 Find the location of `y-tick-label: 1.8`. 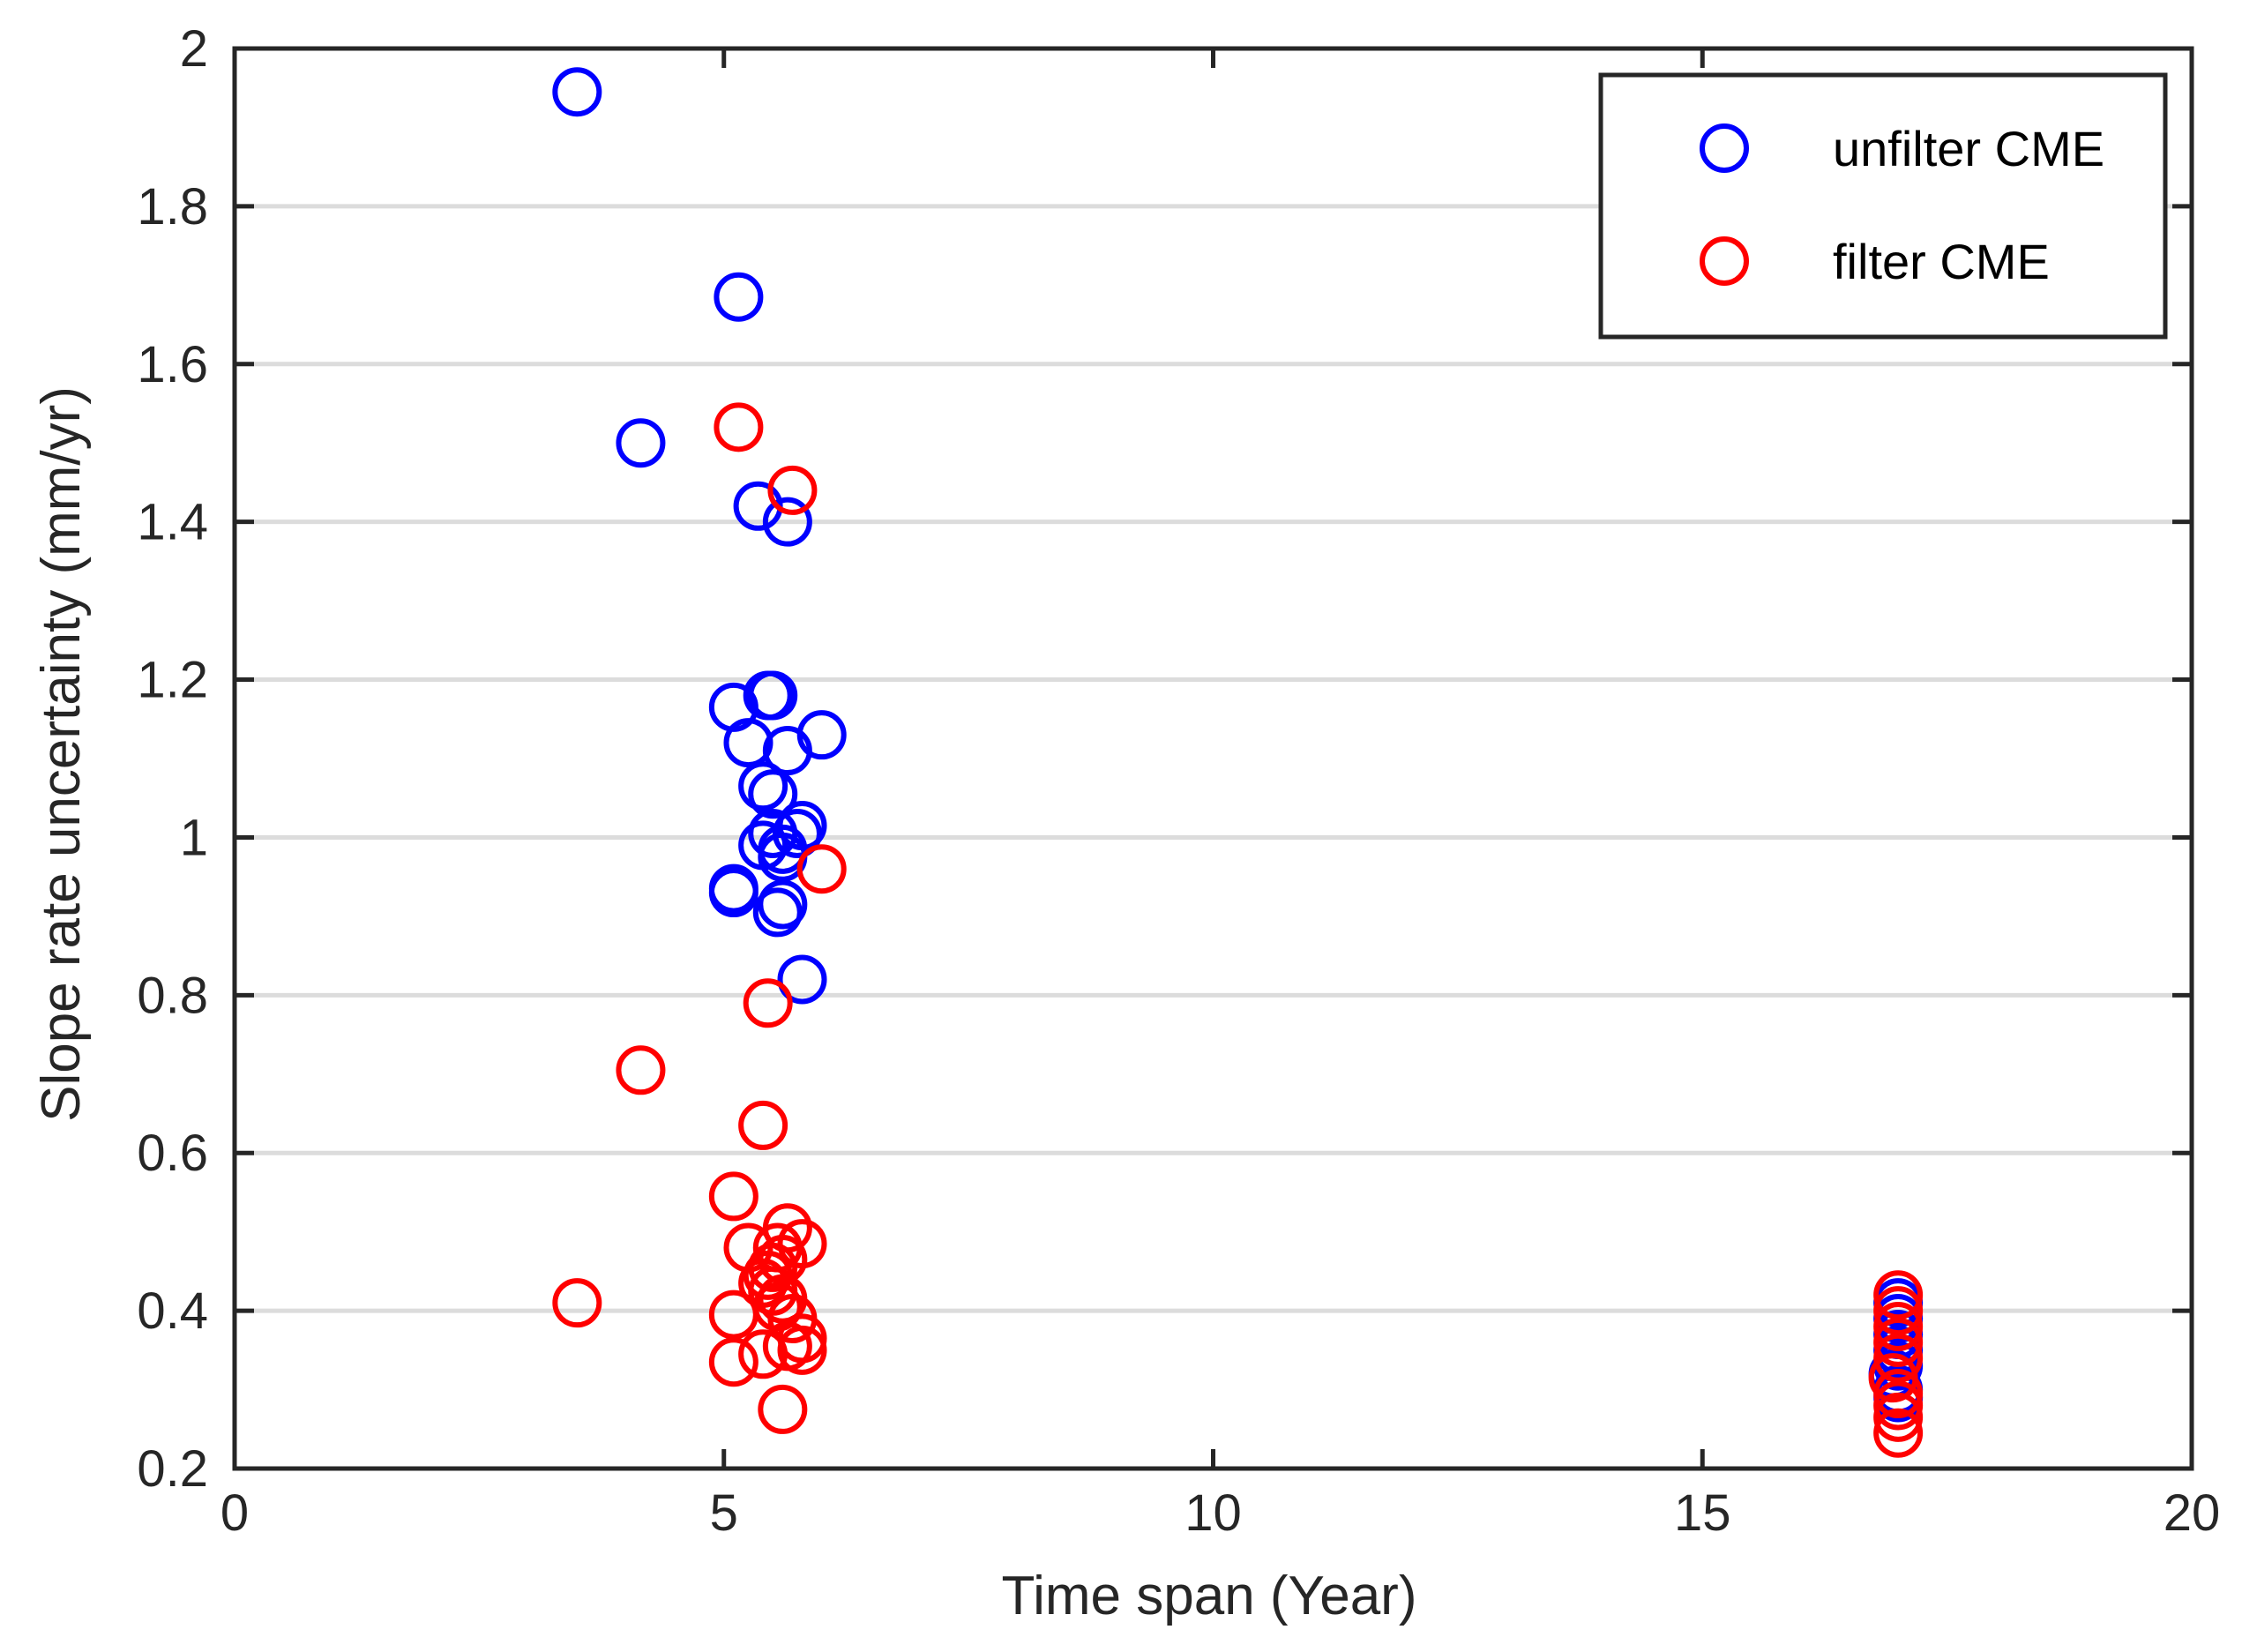

y-tick-label: 1.8 is located at coordinates (172, 206).